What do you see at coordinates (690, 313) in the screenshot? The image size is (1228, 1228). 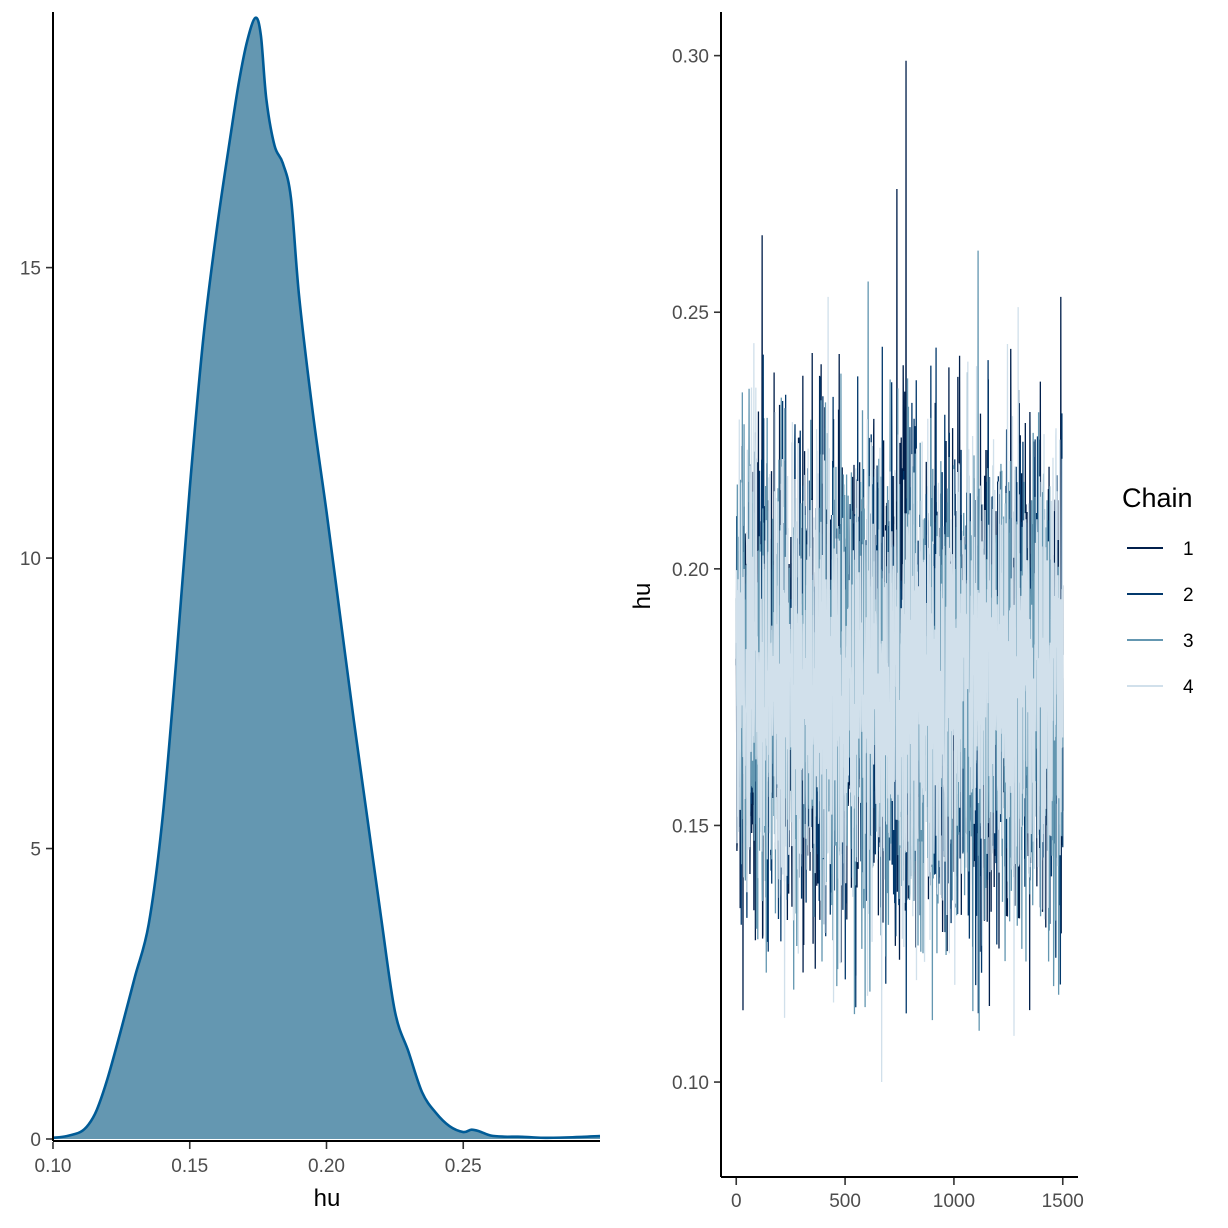 I see `trace-y-tick-label: 0.25` at bounding box center [690, 313].